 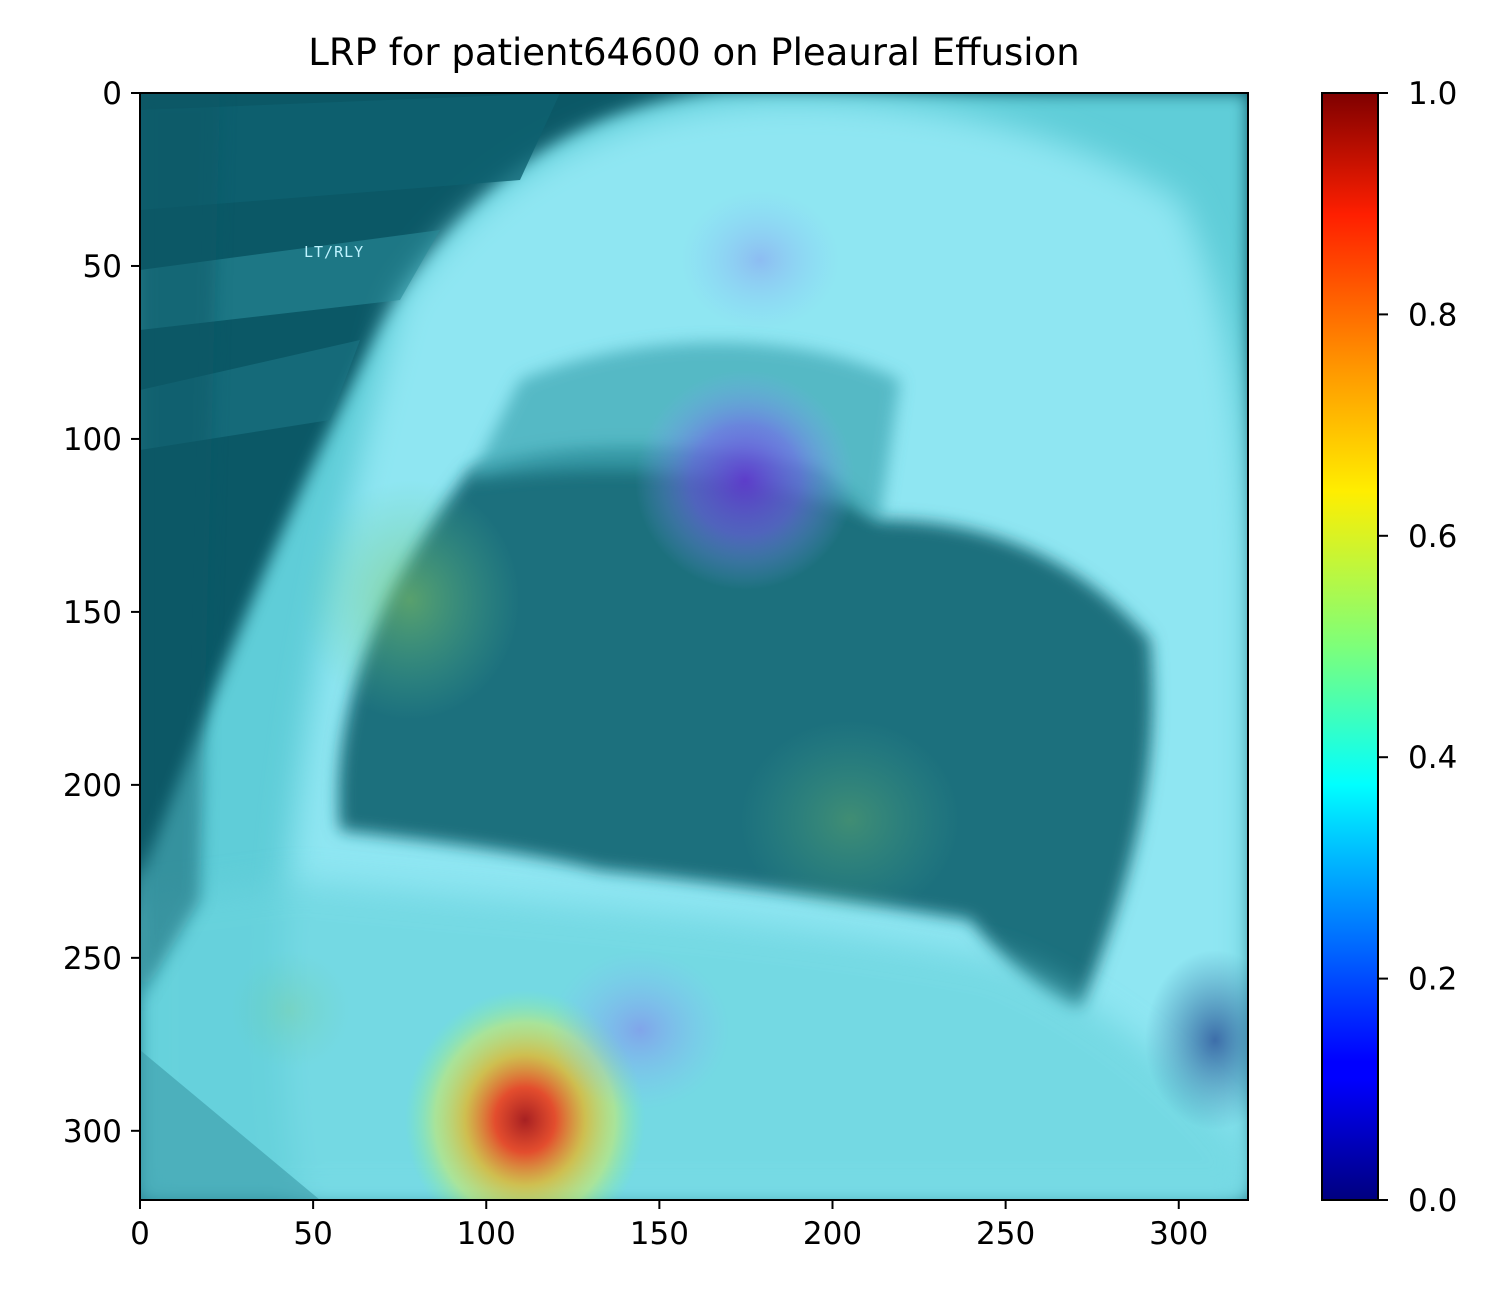 What do you see at coordinates (1005, 1234) in the screenshot?
I see `x-tick-label: 250` at bounding box center [1005, 1234].